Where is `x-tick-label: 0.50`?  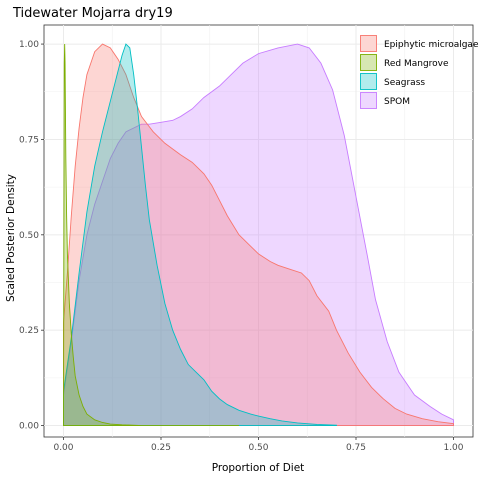
x-tick-label: 0.50 is located at coordinates (258, 448).